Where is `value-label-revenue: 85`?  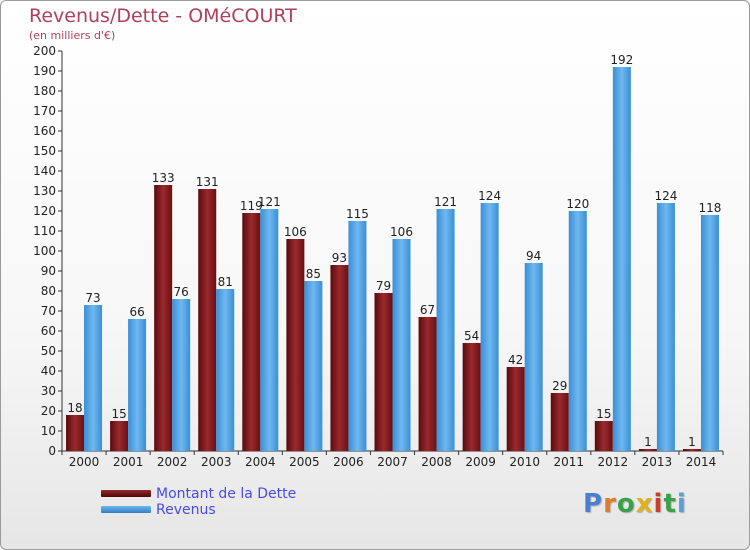 value-label-revenue: 85 is located at coordinates (313, 274).